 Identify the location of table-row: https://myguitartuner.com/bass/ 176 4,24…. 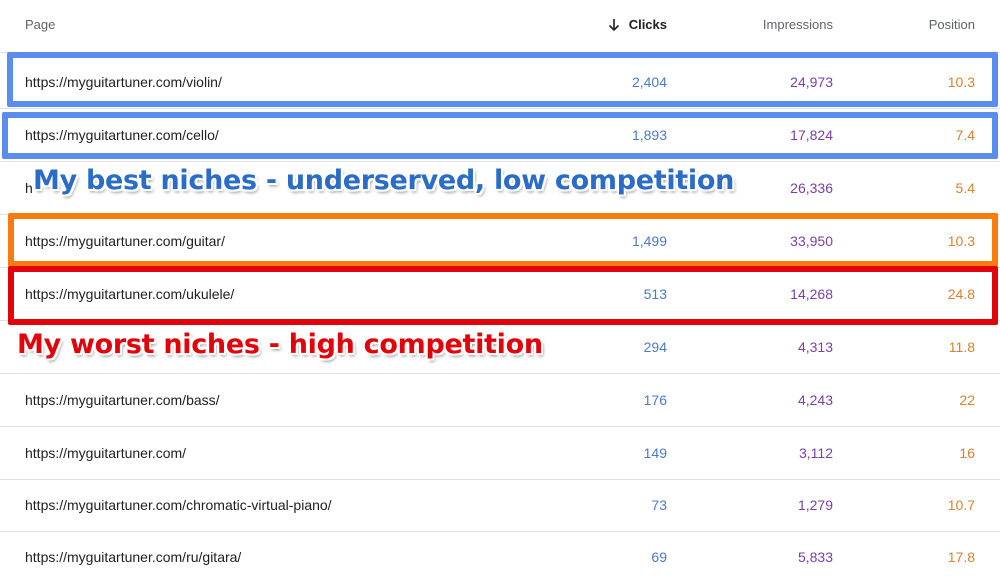
(500, 400).